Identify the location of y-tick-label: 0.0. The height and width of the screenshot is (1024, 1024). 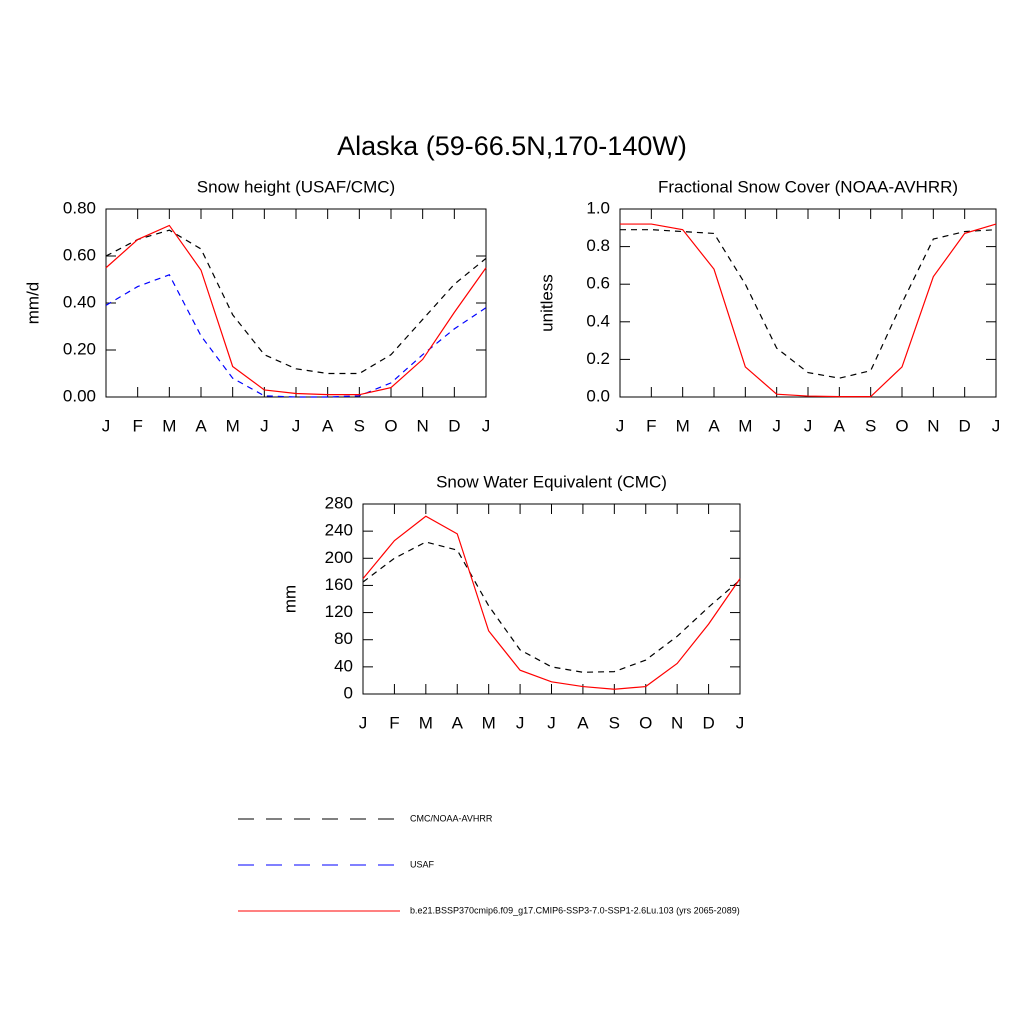
(598, 395).